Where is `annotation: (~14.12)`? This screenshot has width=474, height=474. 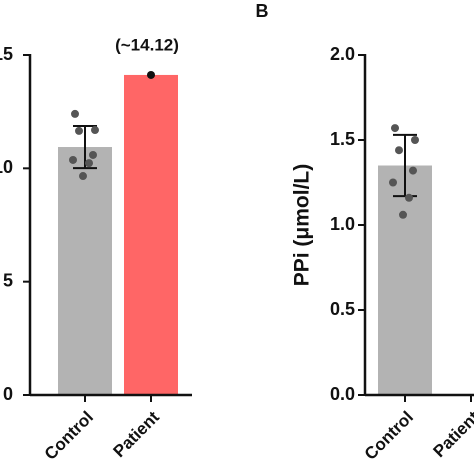
annotation: (~14.12) is located at coordinates (147, 44).